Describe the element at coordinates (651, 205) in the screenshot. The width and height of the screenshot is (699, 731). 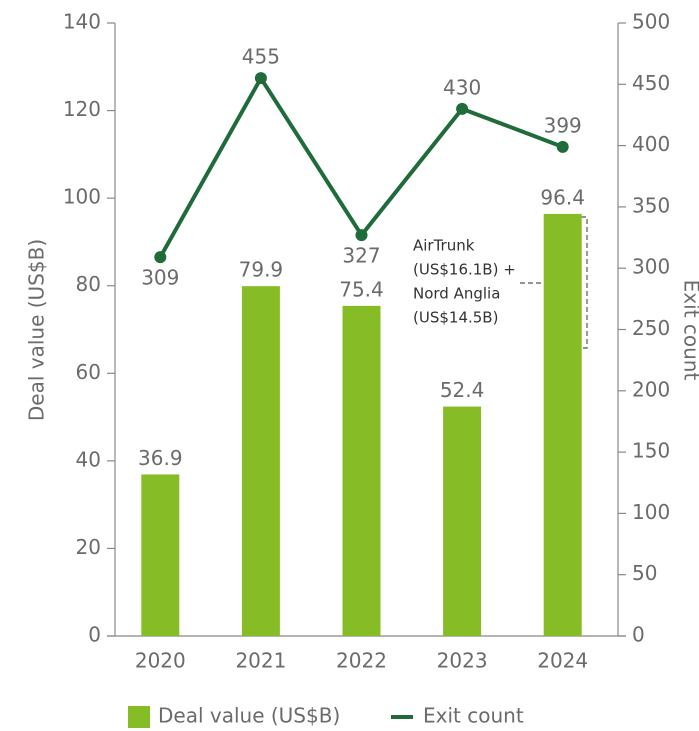
I see `y2-tick-label: 350` at that location.